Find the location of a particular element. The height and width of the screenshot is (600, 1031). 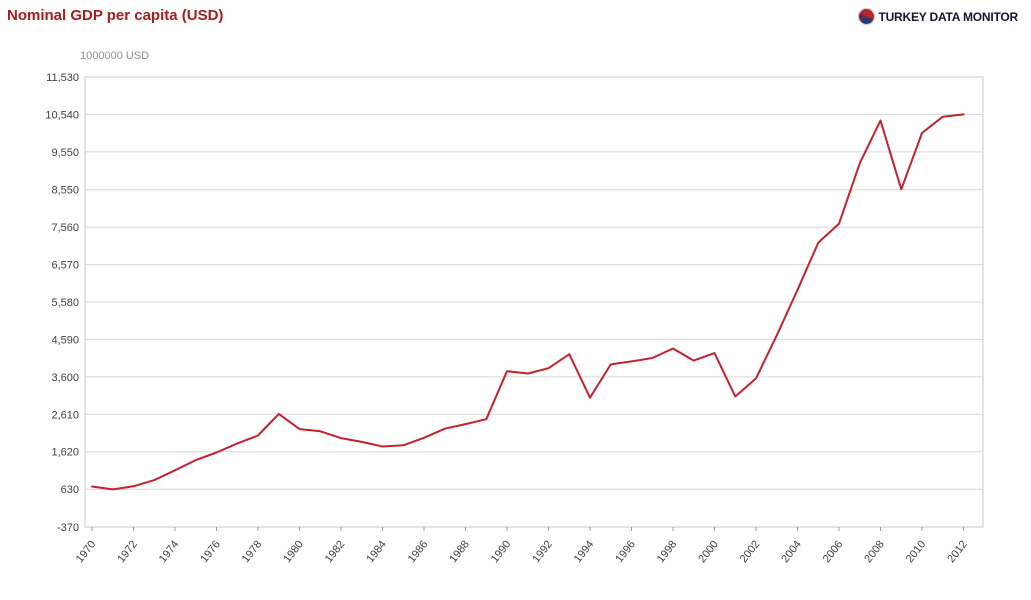

x-tick-label: 2000 is located at coordinates (708, 551).